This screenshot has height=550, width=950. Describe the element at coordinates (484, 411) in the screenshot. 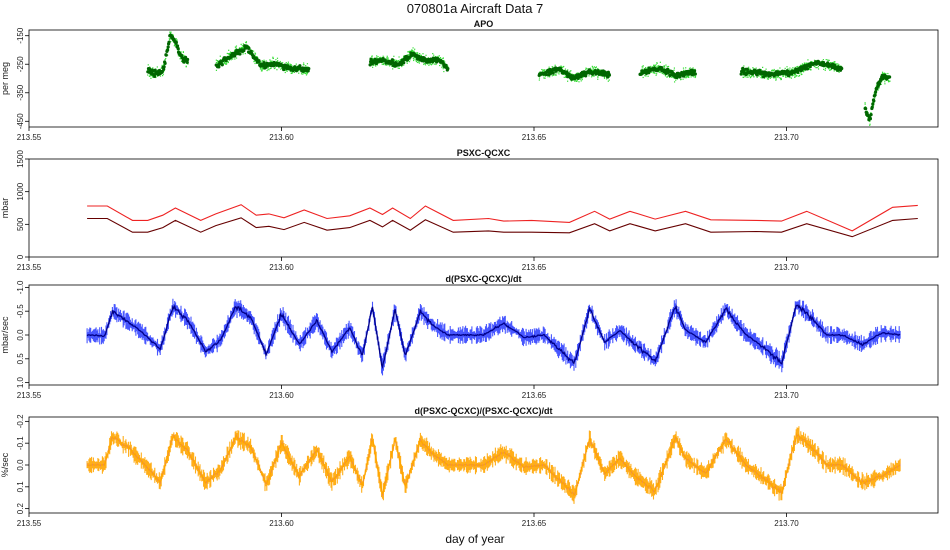

I see `rel-title: d(PSXC-QCXC)/(PSXC-QCXC)/dt` at that location.